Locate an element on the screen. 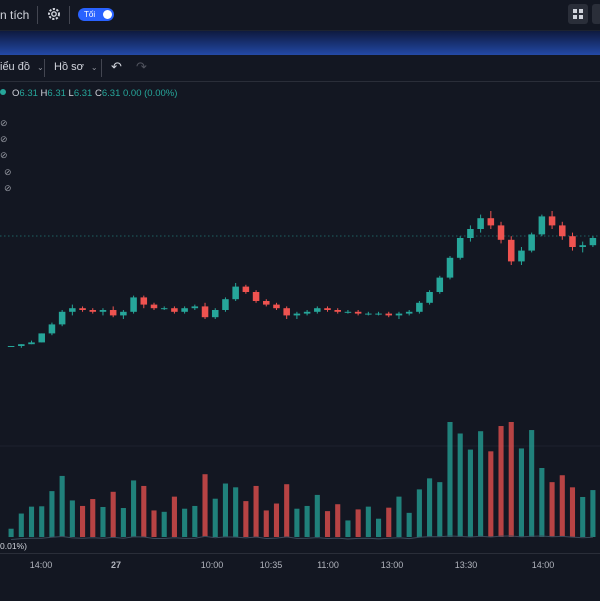  chart-menu: iểu đồ ⌄ is located at coordinates (22, 67).